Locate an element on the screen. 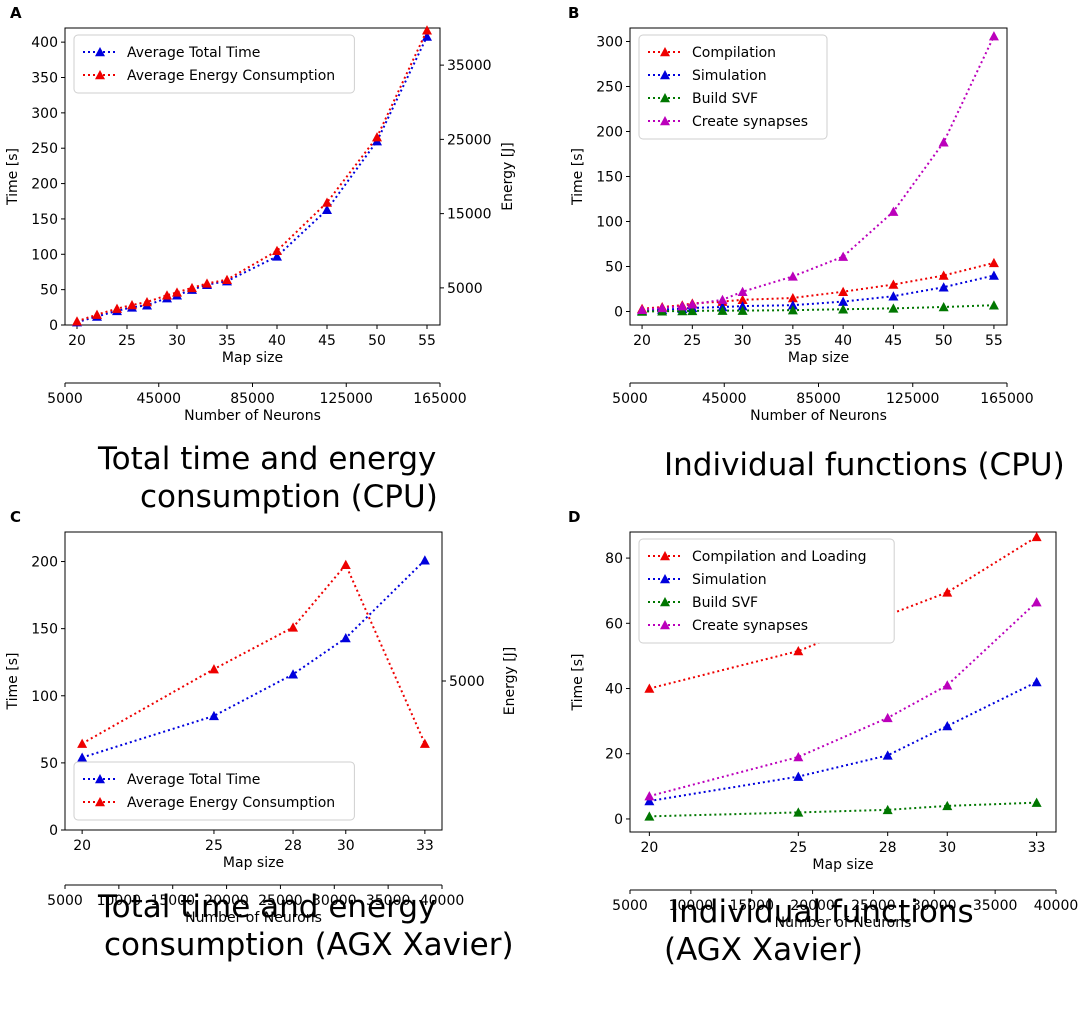 Image resolution: width=1084 pixels, height=1021 pixels. caption-c-line-1: Total time and energy is located at coordinates (267, 907).